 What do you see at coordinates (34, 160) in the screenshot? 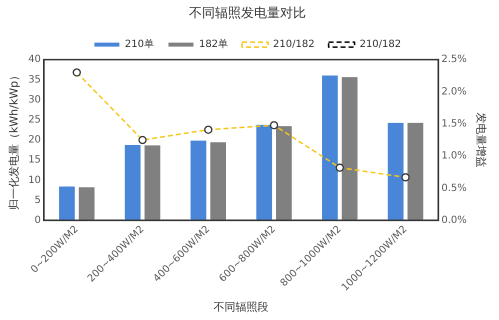
I see `y-tick-label: 15` at bounding box center [34, 160].